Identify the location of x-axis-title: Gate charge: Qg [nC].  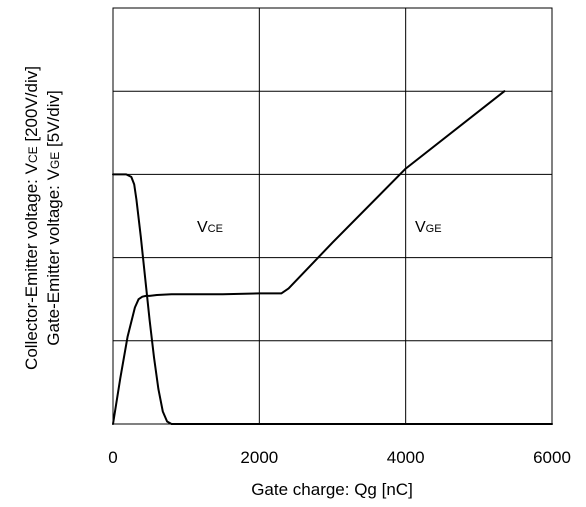
(332, 489).